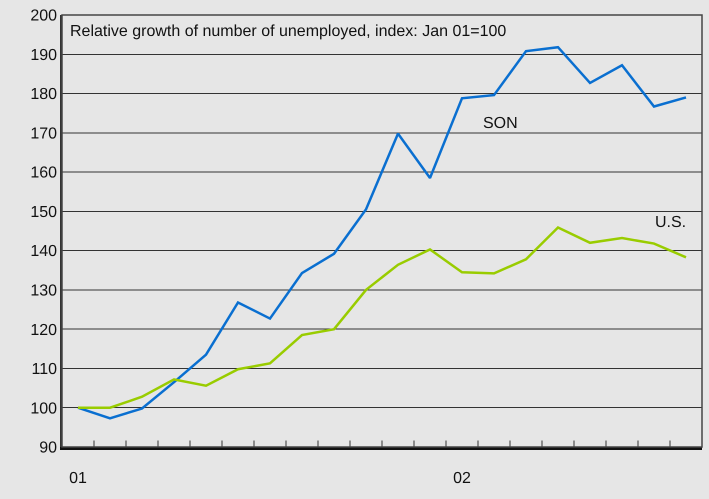  Describe the element at coordinates (288, 31) in the screenshot. I see `text: Relative growth of number of unemployed, index: Jan 01=100` at that location.